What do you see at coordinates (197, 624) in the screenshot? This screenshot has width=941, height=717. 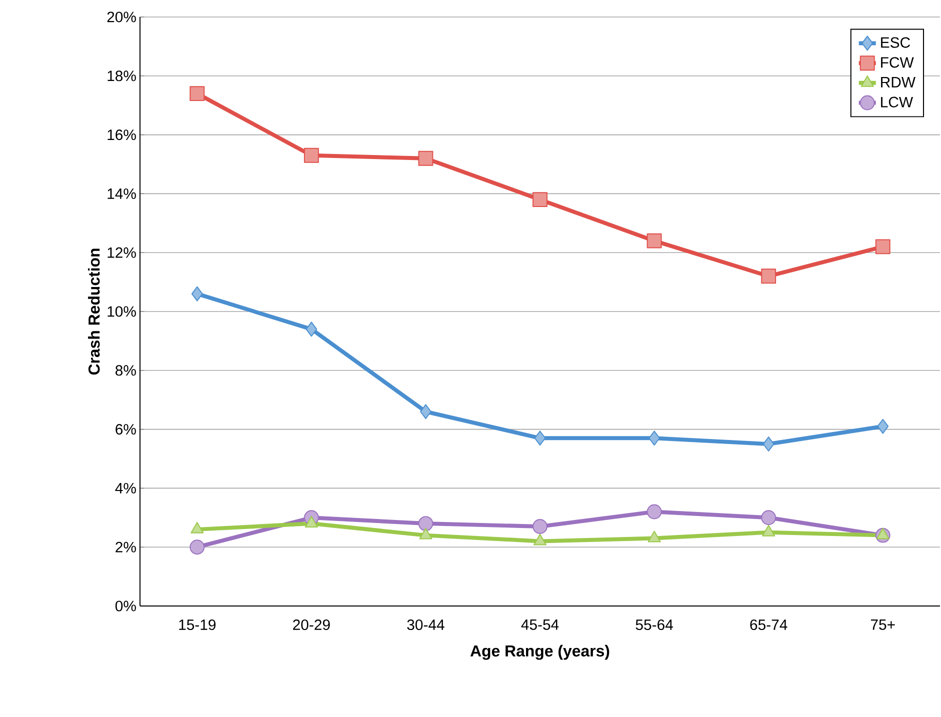 I see `x-tick-label: 15-19` at bounding box center [197, 624].